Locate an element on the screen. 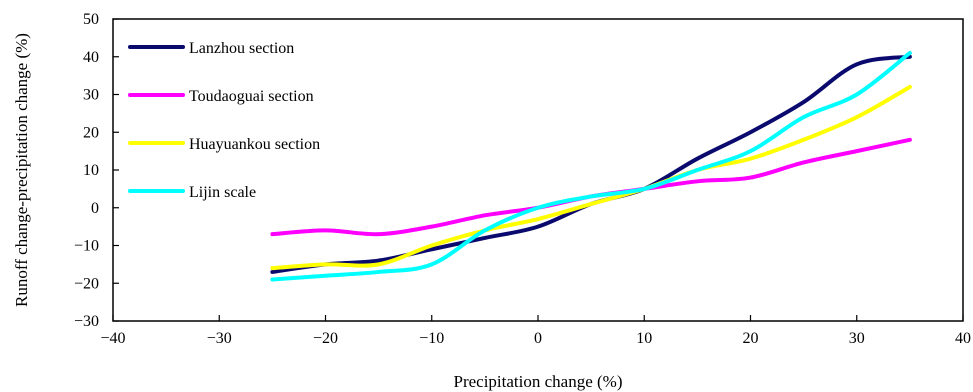 This screenshot has height=392, width=973. x-tick-label: −30 is located at coordinates (219, 338).